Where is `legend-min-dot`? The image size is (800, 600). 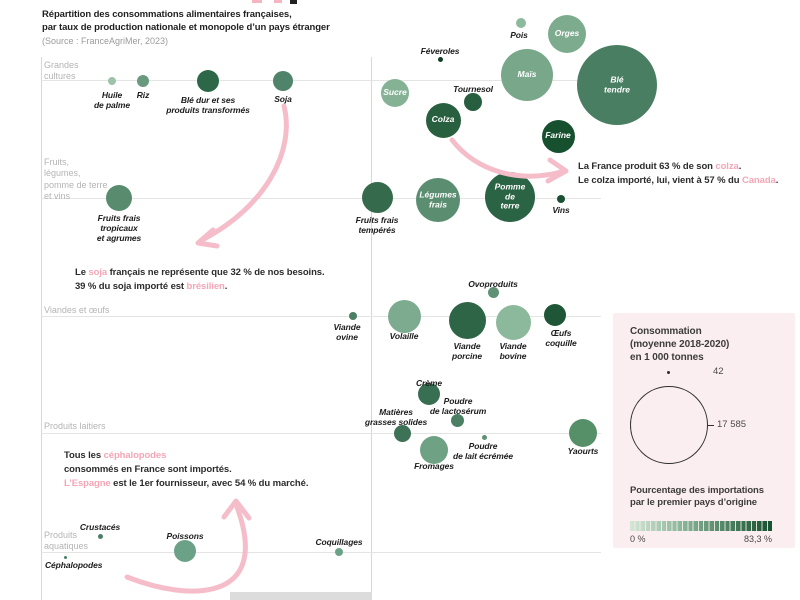 legend-min-dot is located at coordinates (668, 372).